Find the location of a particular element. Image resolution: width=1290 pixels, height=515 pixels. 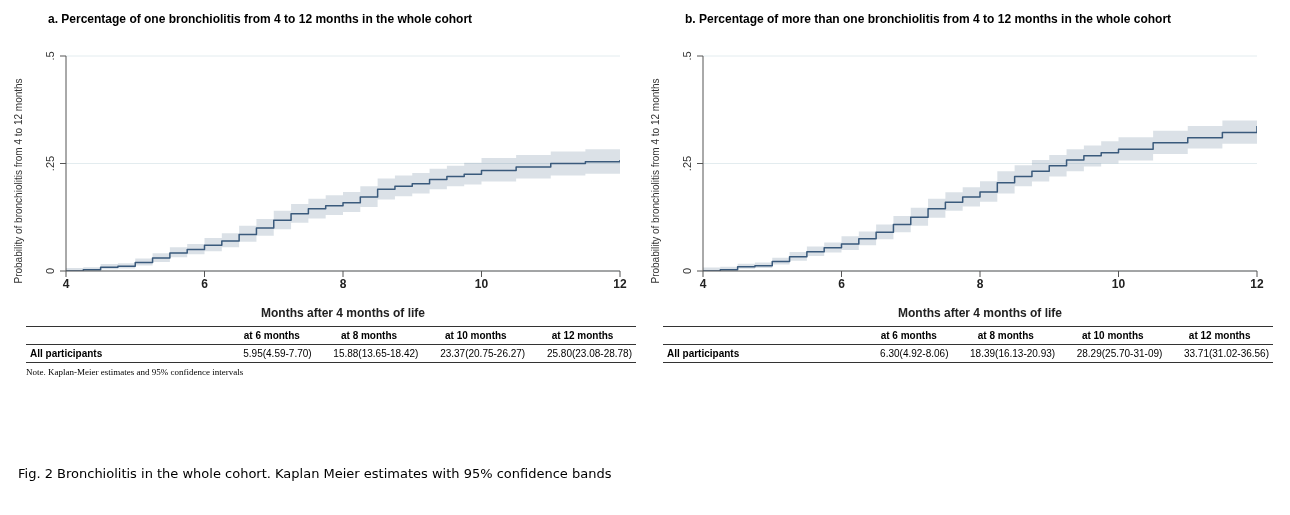

text: 28.29(25.70-31-09) is located at coordinates (1119, 354).